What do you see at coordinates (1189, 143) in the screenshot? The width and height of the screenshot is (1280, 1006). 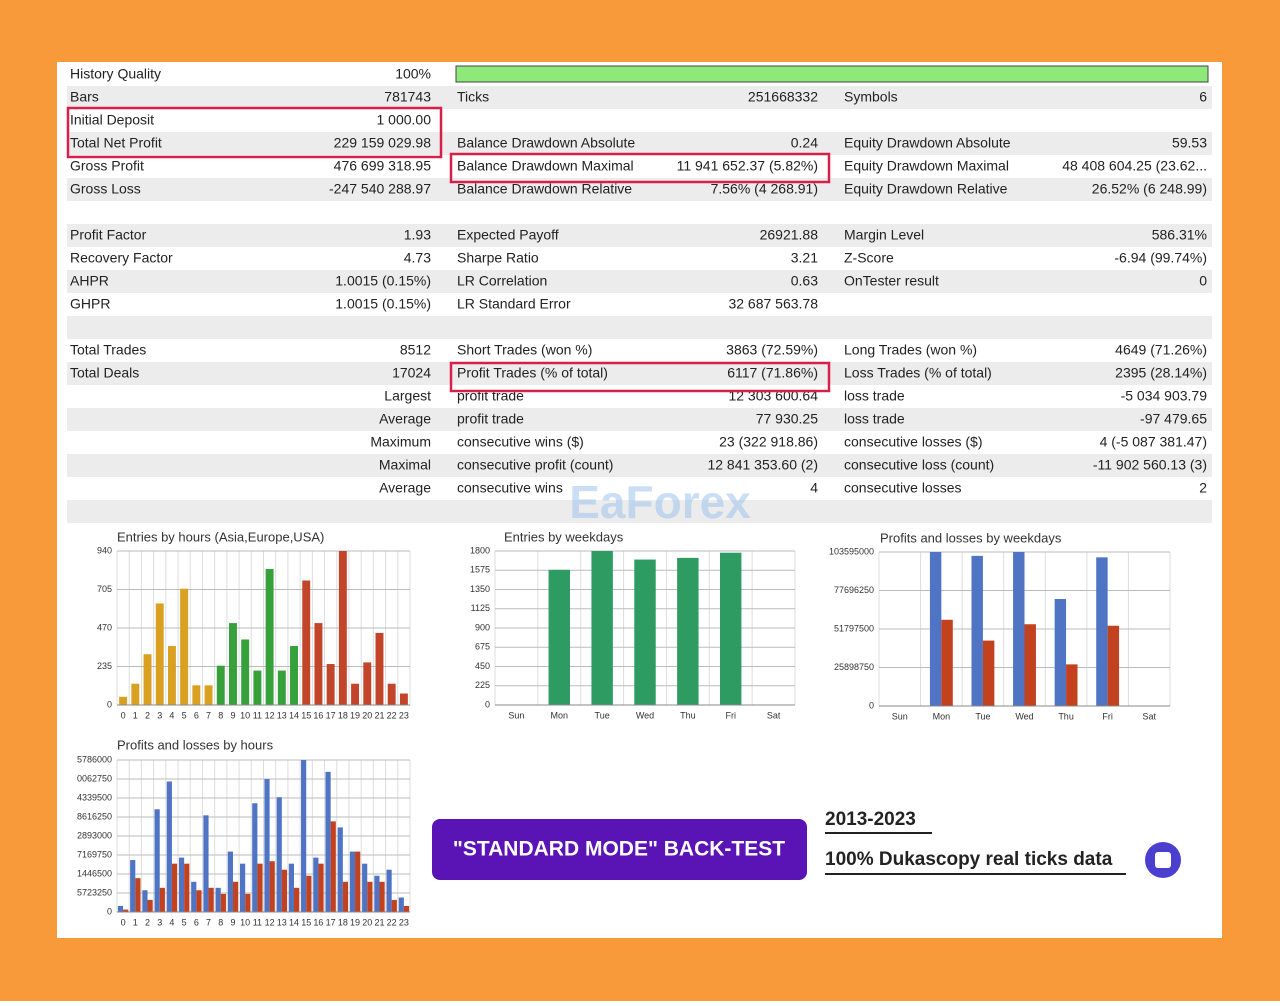 I see `row-value: 59.53` at bounding box center [1189, 143].